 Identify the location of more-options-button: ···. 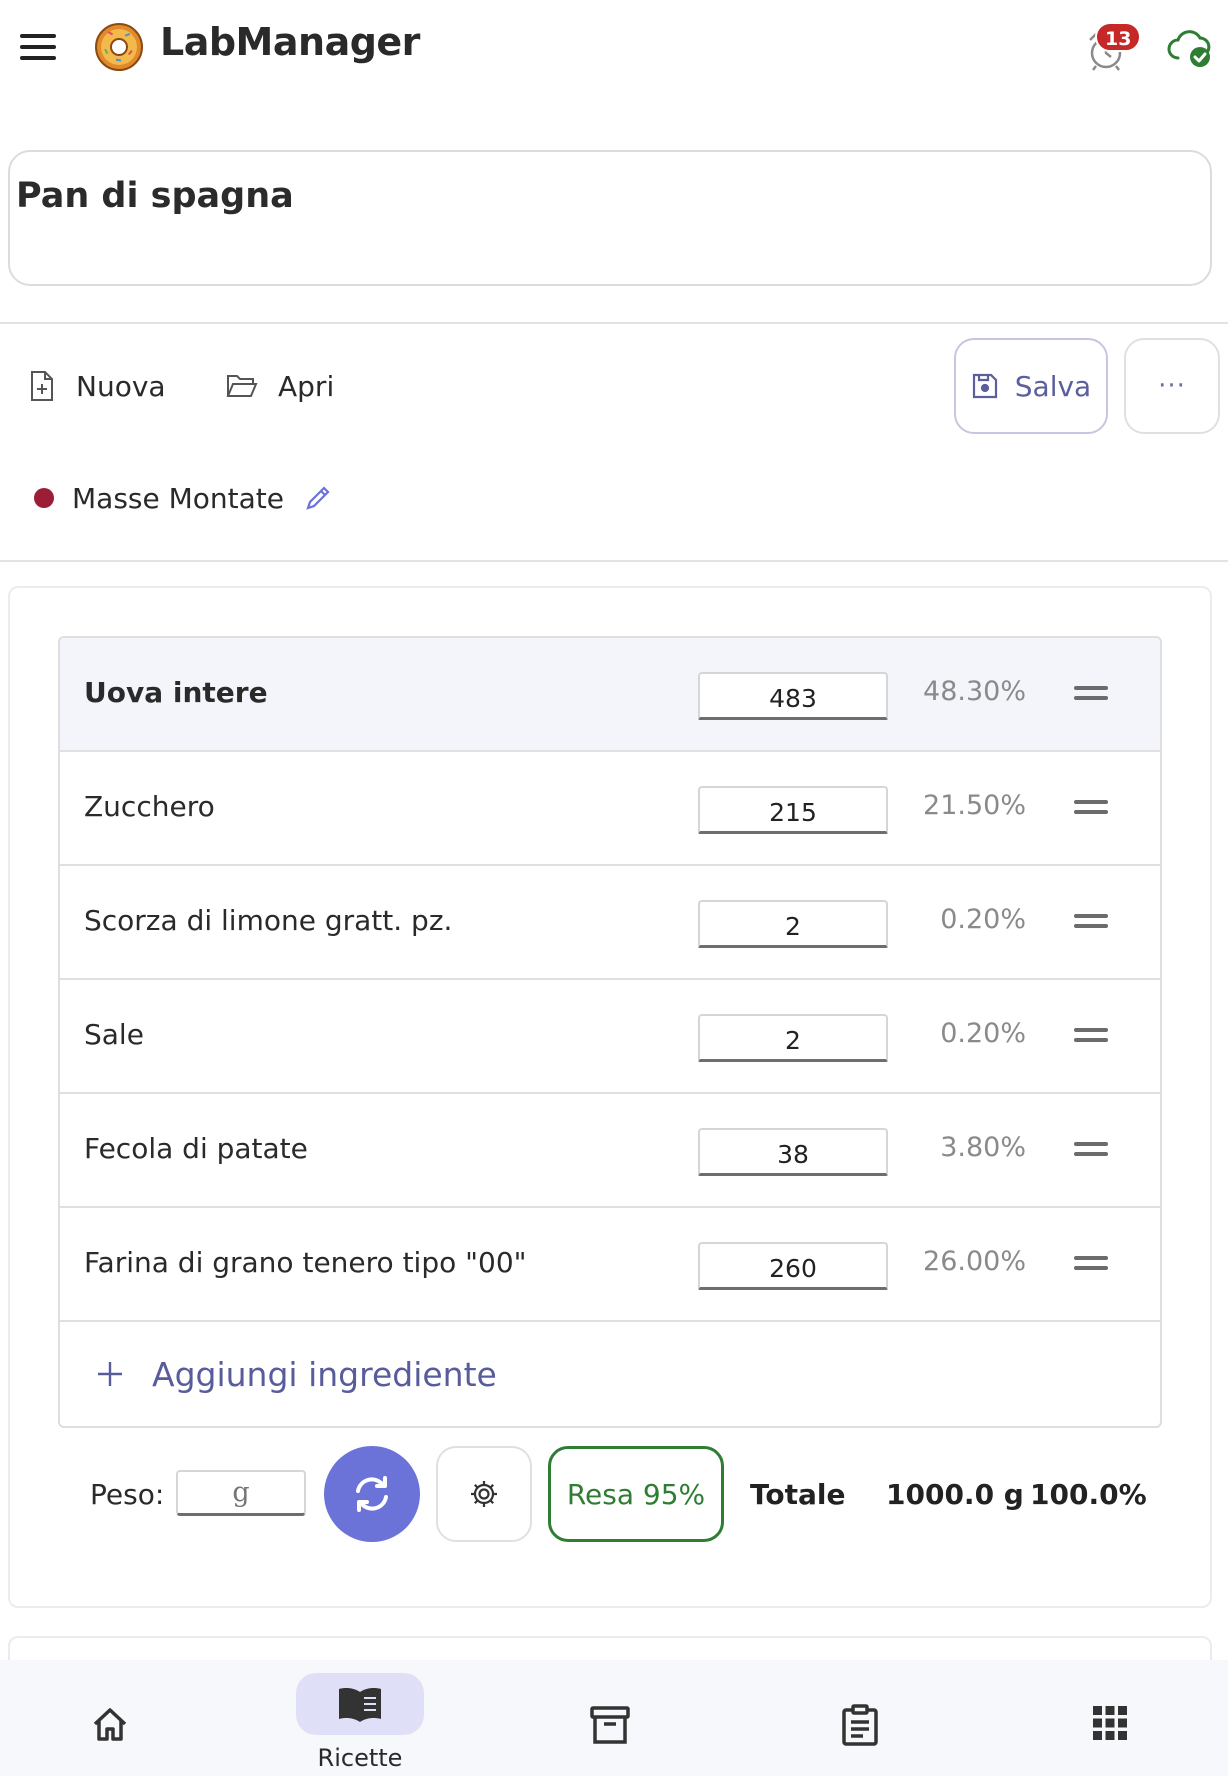
(1172, 386).